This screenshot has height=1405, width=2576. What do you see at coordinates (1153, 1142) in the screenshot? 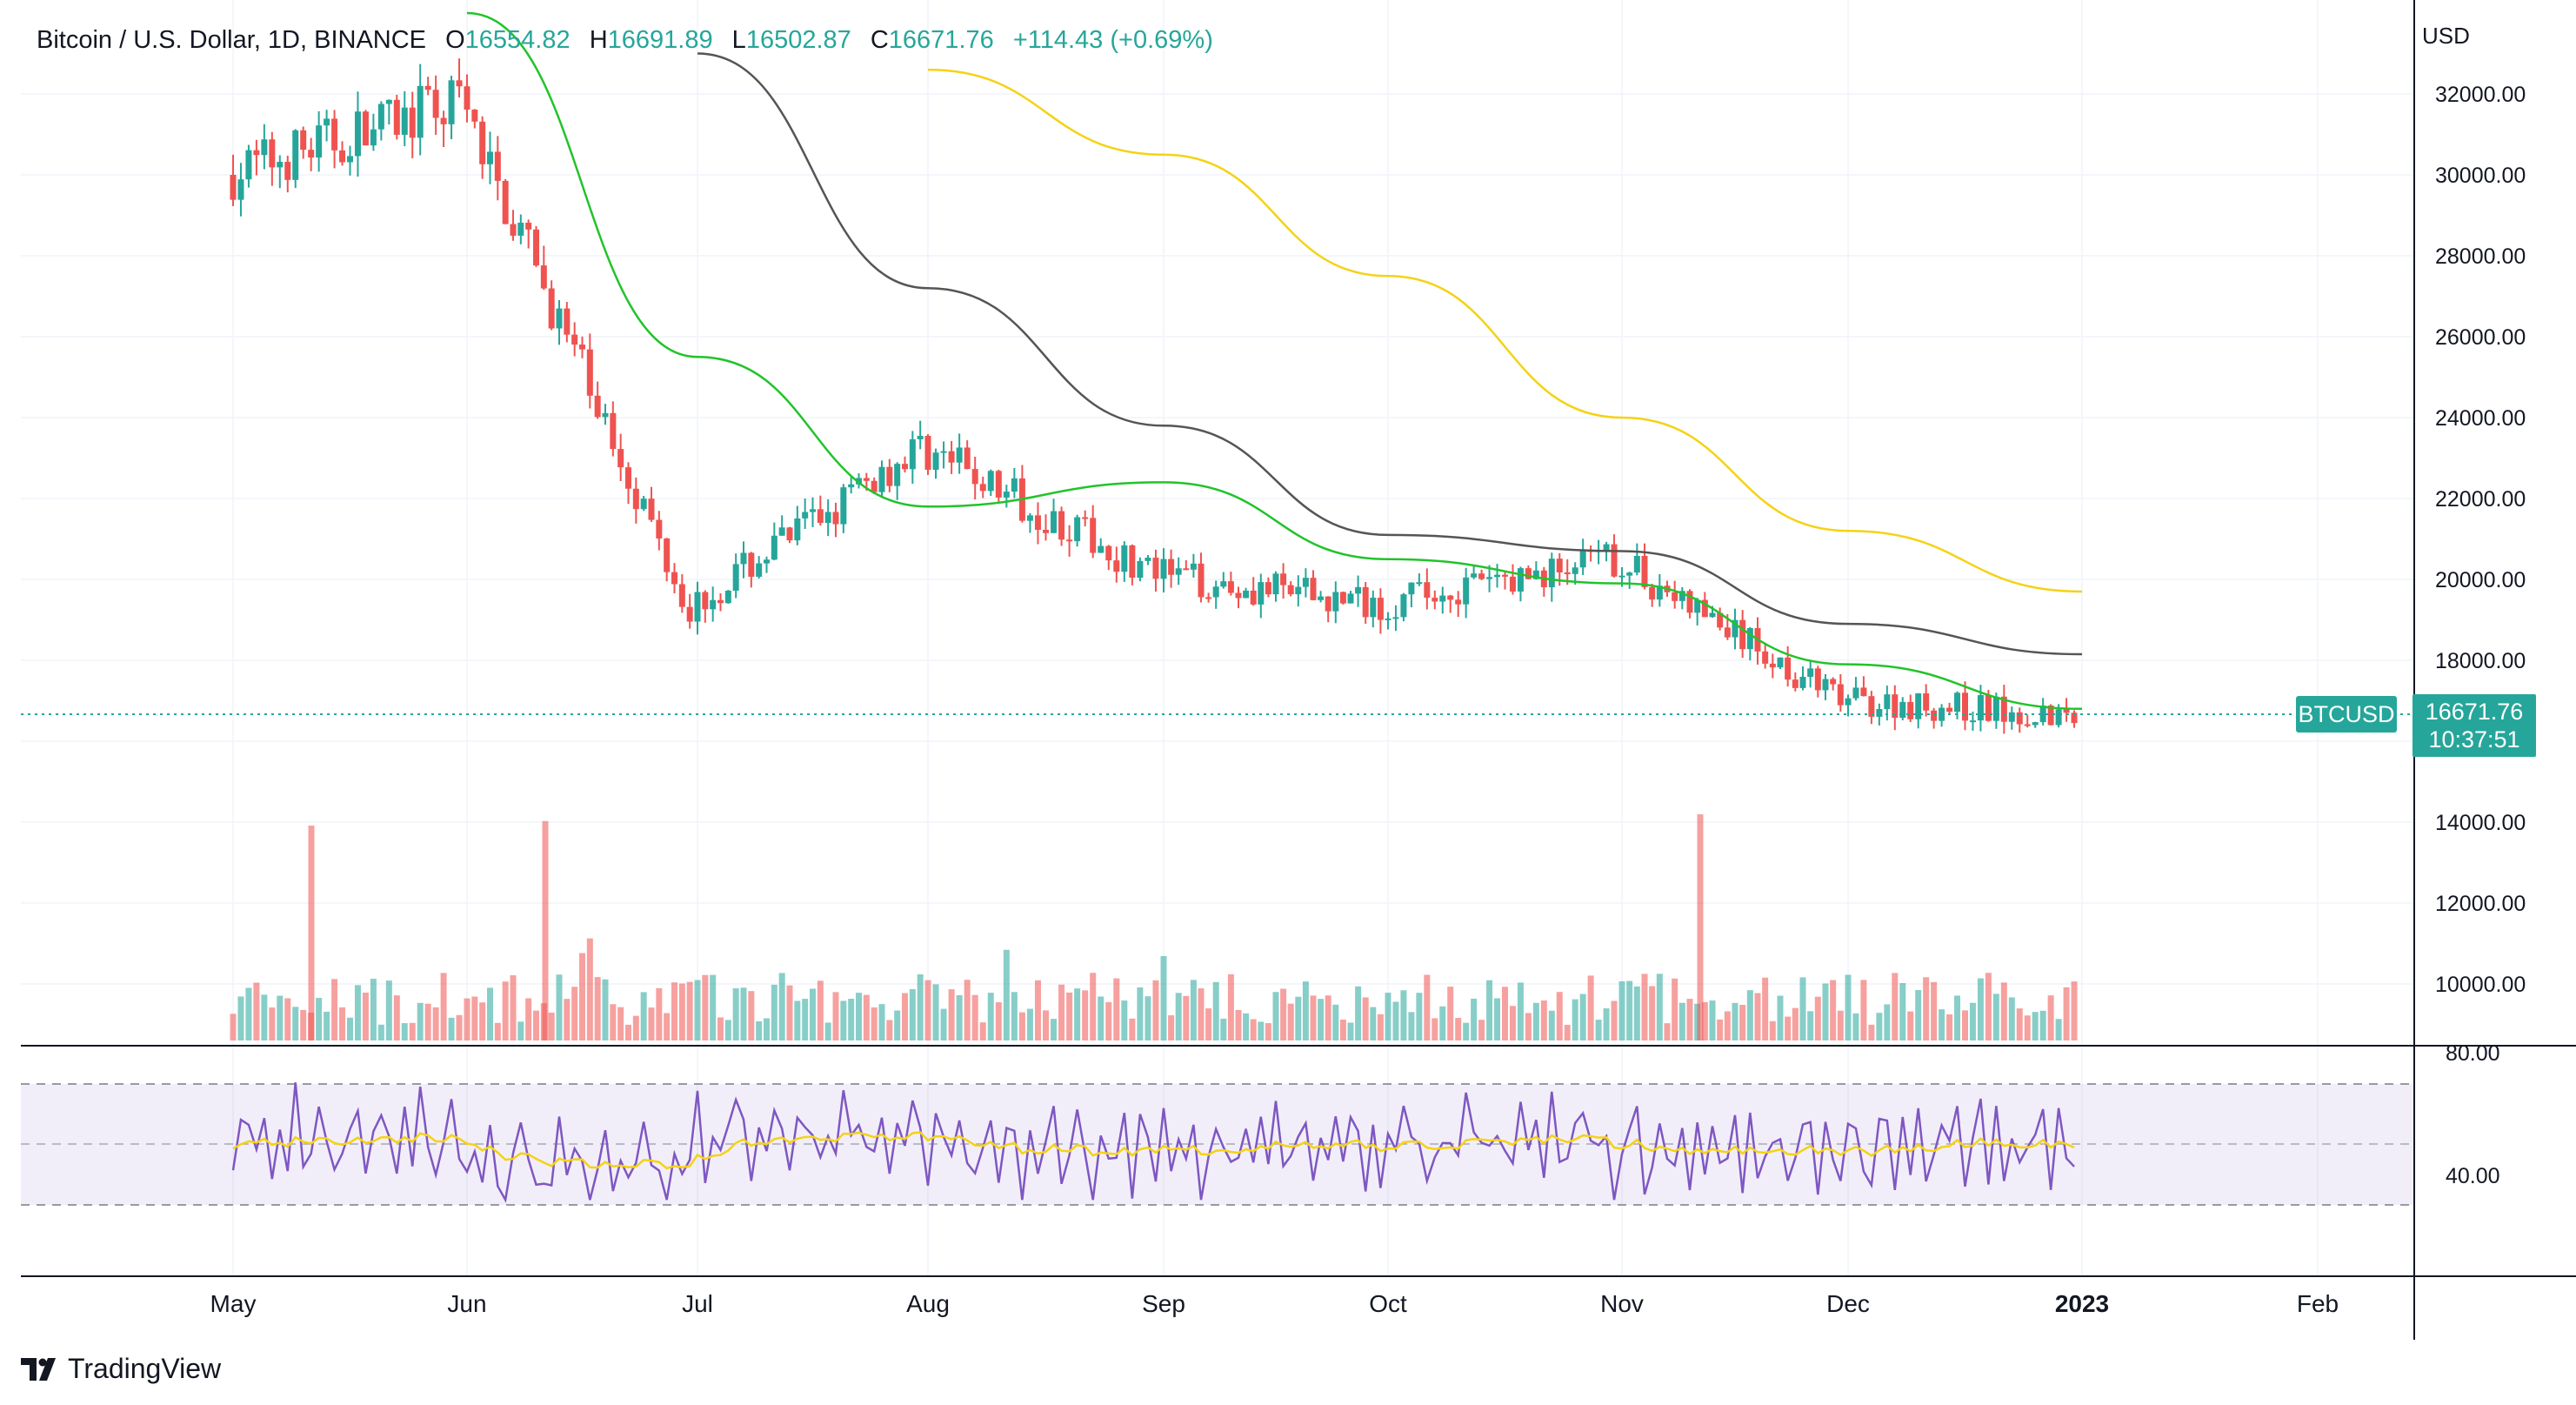
I see `rsi-lines` at bounding box center [1153, 1142].